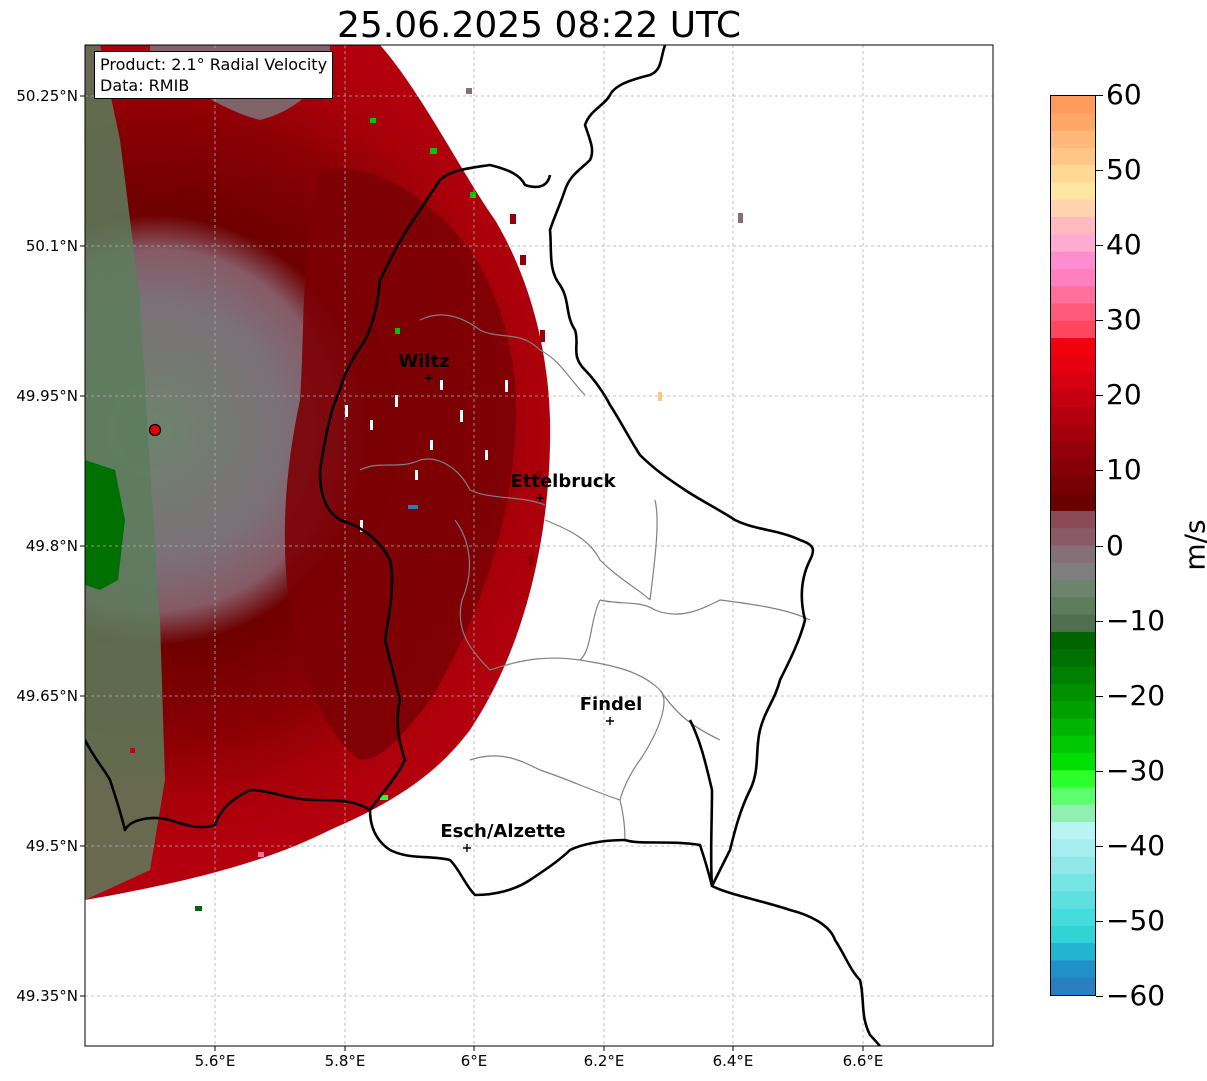 The width and height of the screenshot is (1207, 1081). What do you see at coordinates (424, 361) in the screenshot?
I see `city-label-wiltz: Wiltz` at bounding box center [424, 361].